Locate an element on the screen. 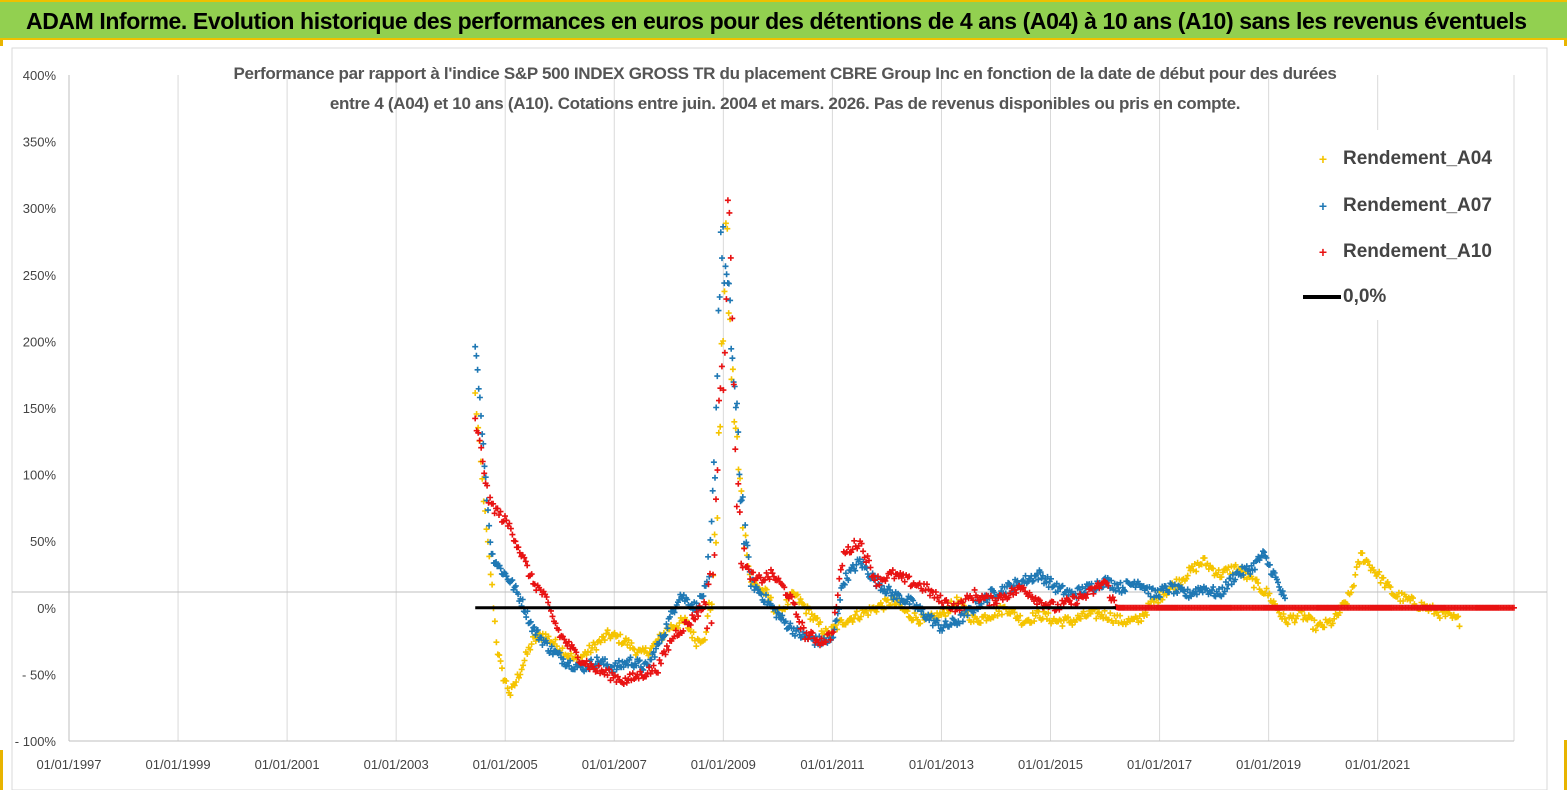 The image size is (1567, 790). y-tick-label: 0% is located at coordinates (46, 608).